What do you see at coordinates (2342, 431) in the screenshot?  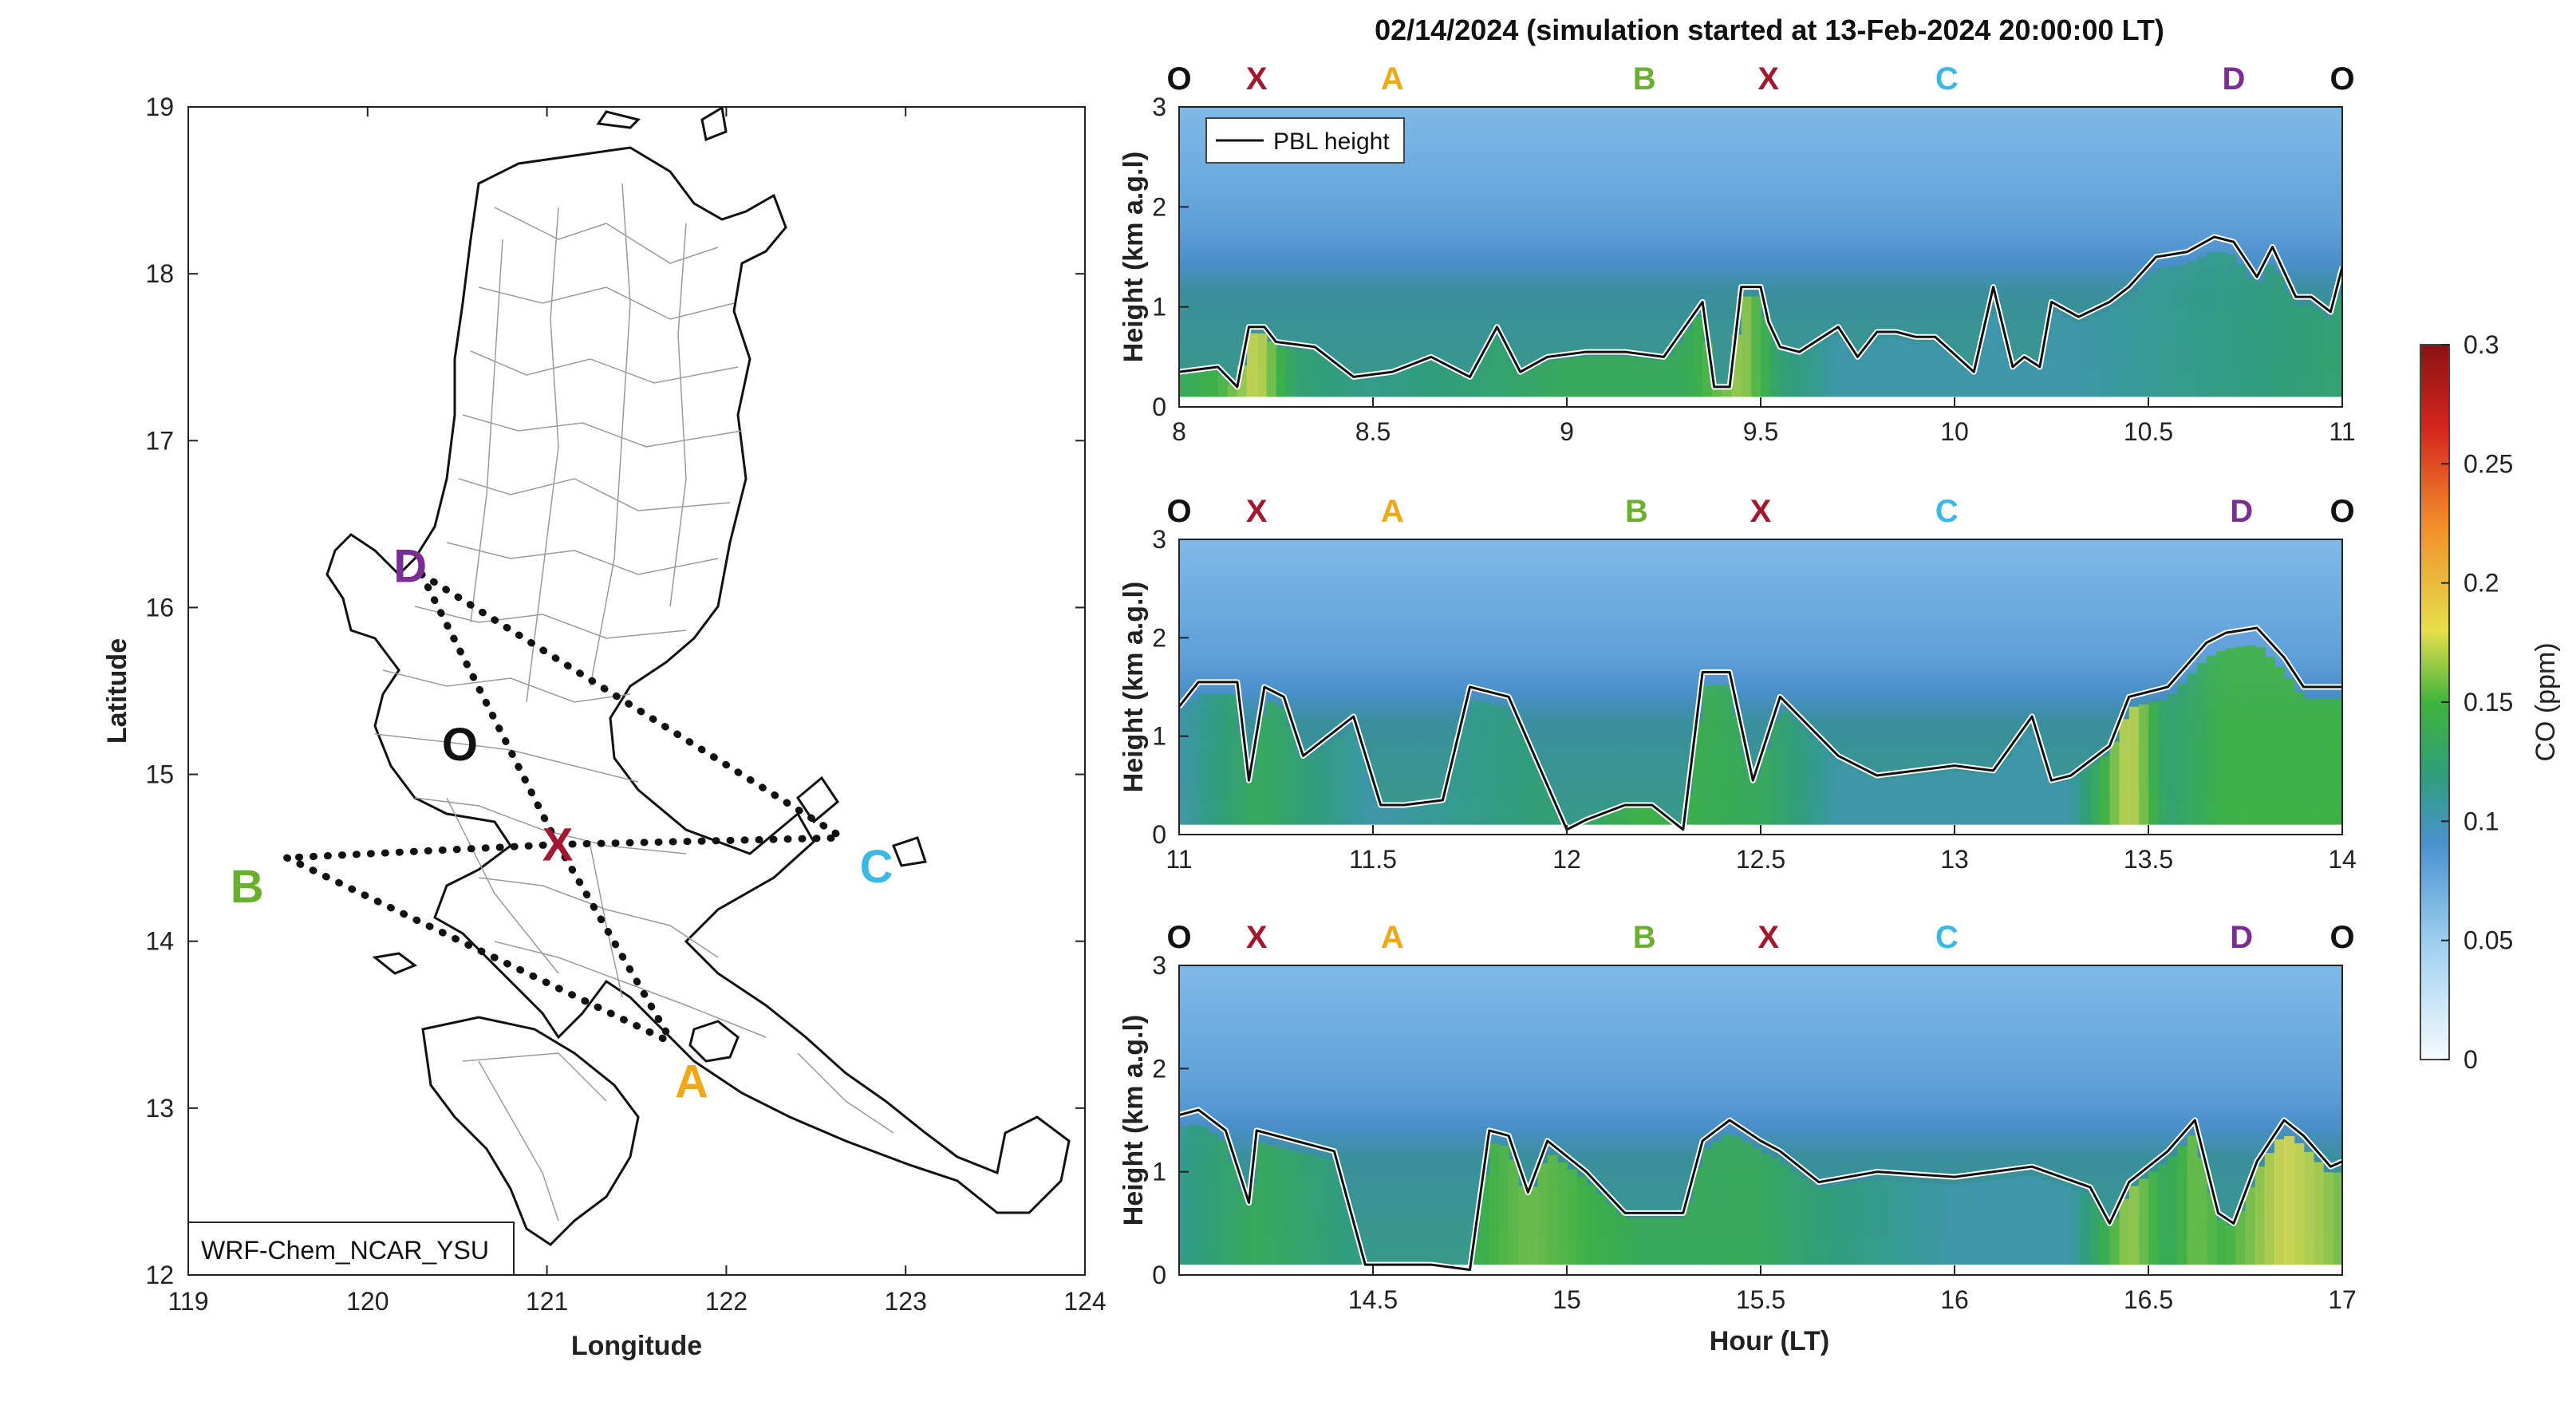 I see `xtick-label: 11` at bounding box center [2342, 431].